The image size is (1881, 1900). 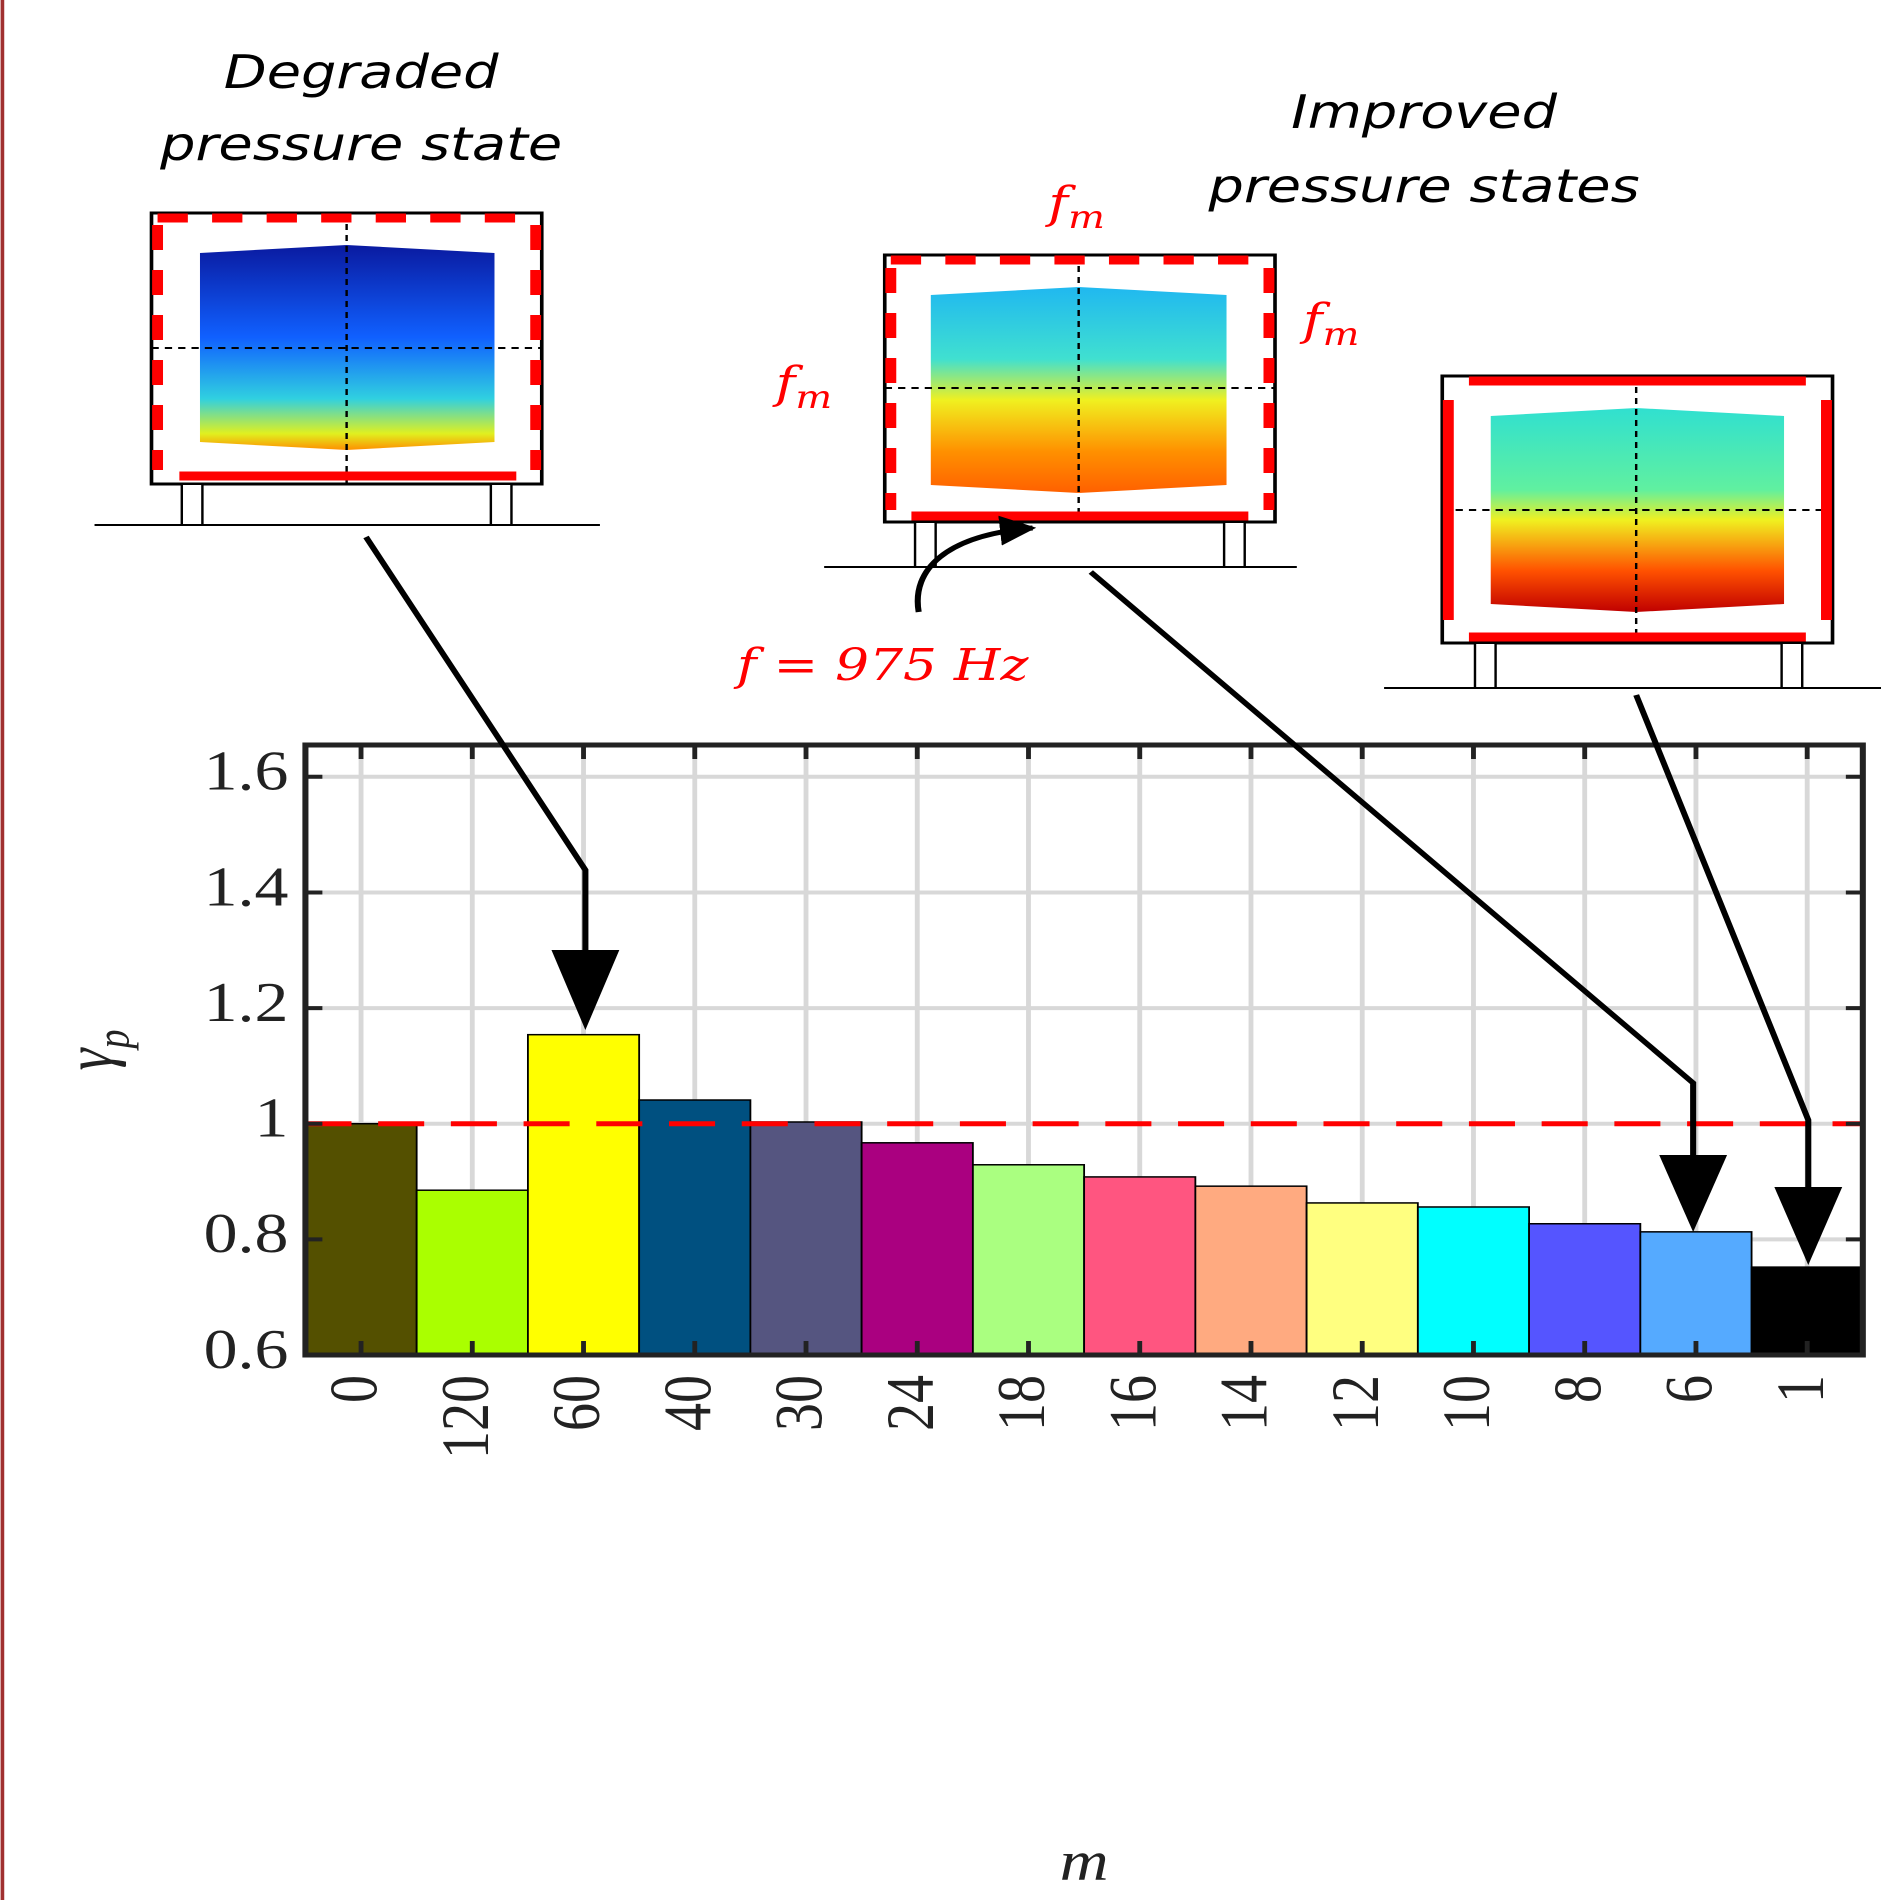 I want to click on y-tick-label: 1.6, so click(x=246, y=771).